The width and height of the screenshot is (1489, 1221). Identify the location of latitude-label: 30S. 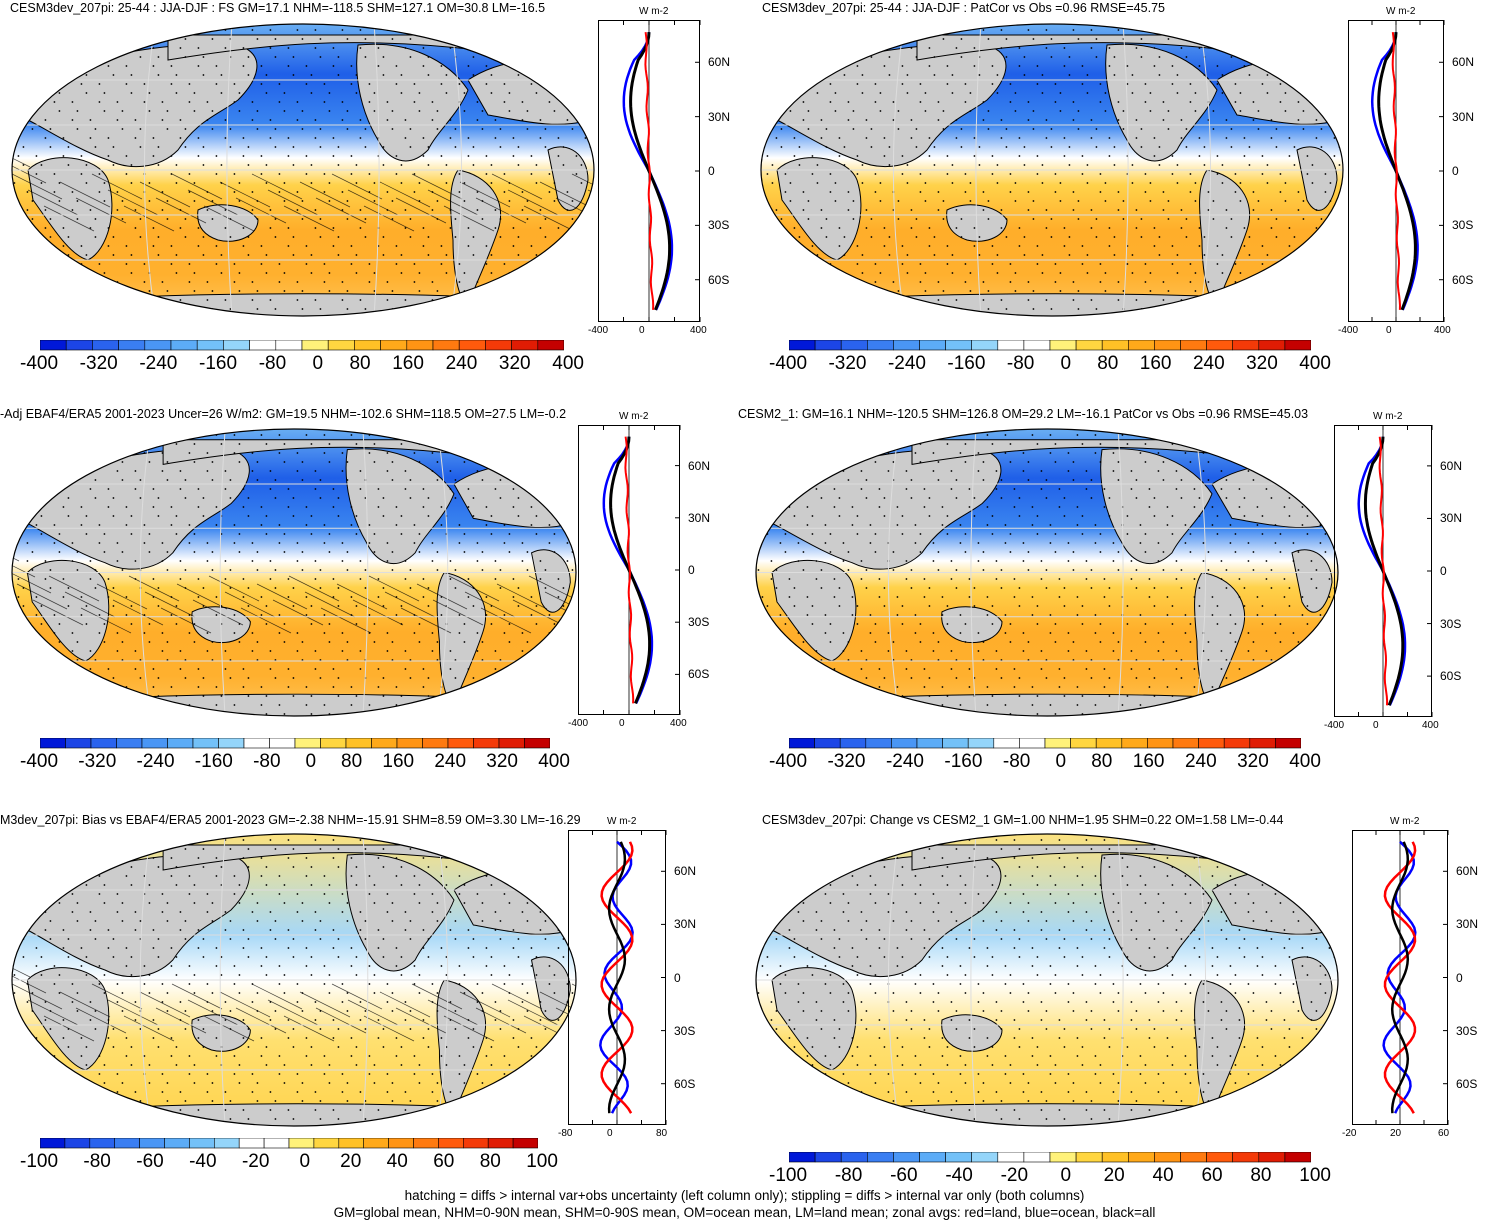
(1467, 1030).